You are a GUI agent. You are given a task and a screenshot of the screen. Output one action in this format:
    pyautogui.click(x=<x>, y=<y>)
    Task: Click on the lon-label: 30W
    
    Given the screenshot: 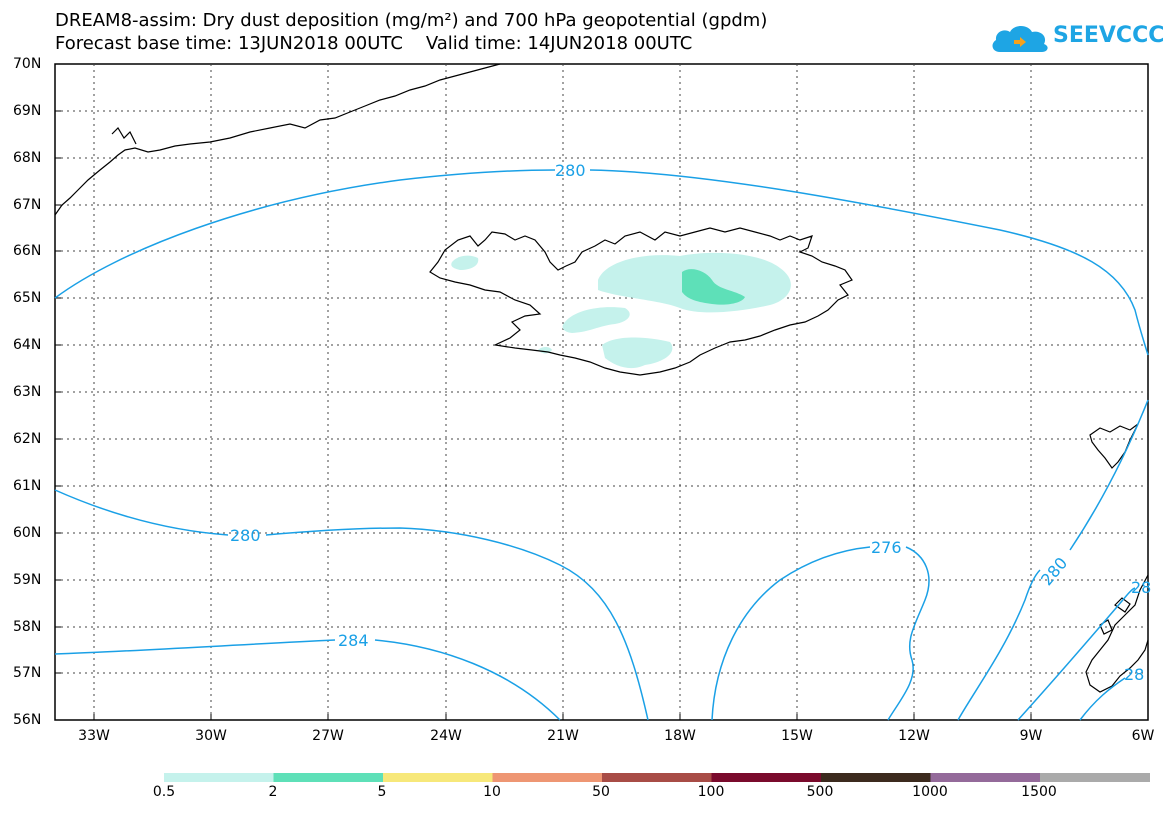 What is the action you would take?
    pyautogui.click(x=211, y=736)
    